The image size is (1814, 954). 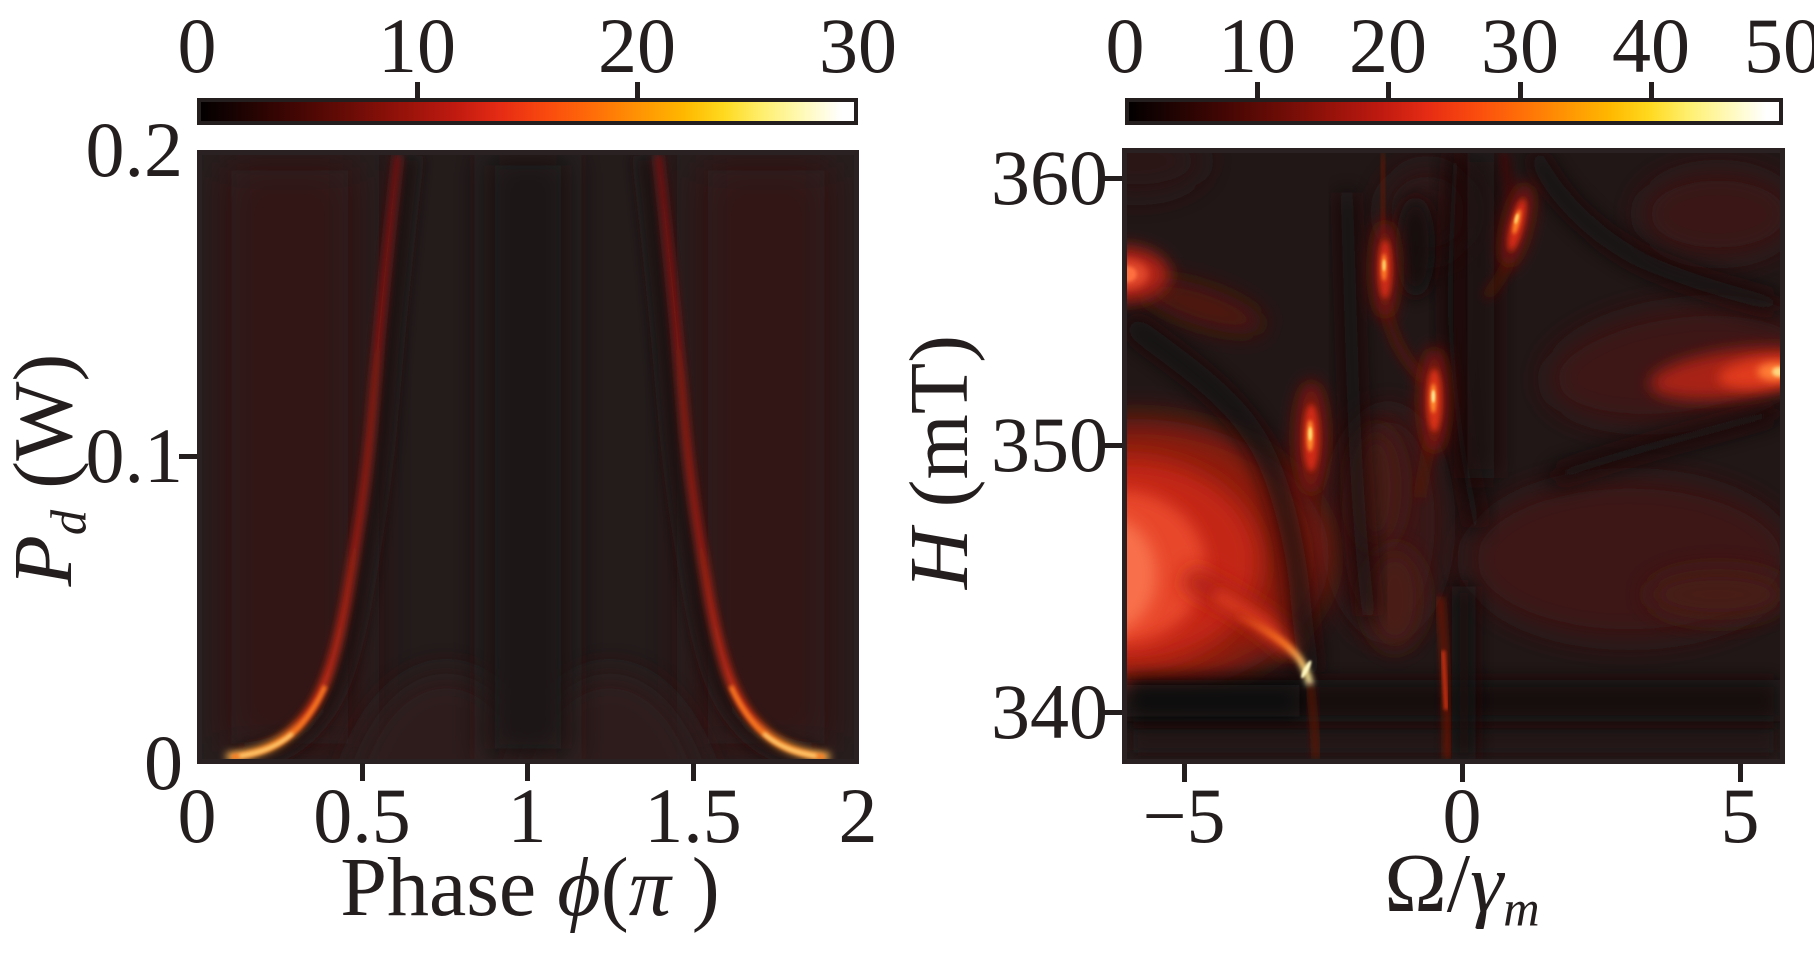 I want to click on phi-symbol: ϕ, so click(x=579, y=887).